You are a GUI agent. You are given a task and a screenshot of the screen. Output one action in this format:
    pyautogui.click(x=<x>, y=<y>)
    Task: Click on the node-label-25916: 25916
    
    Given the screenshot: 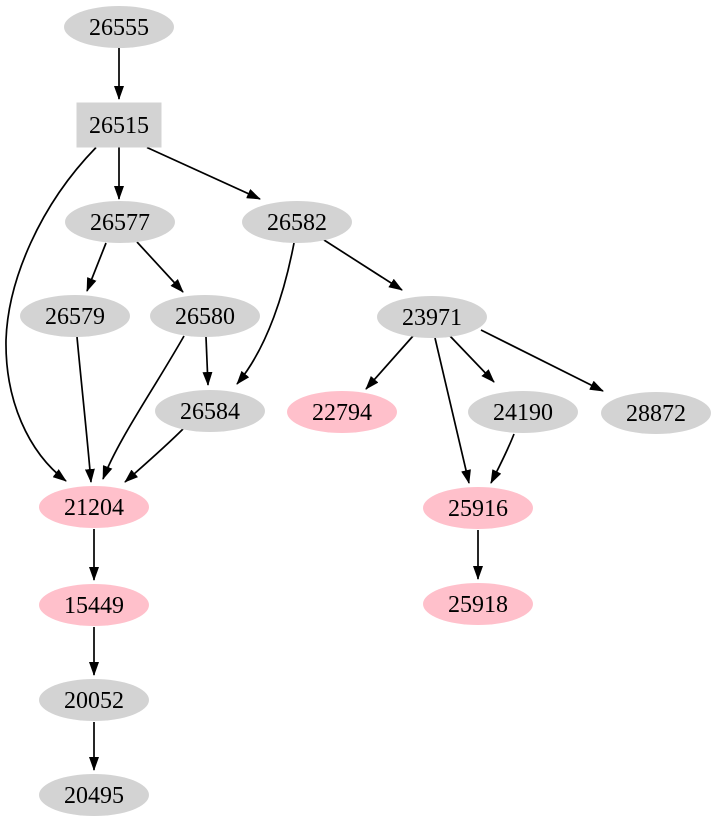 What is the action you would take?
    pyautogui.click(x=478, y=509)
    